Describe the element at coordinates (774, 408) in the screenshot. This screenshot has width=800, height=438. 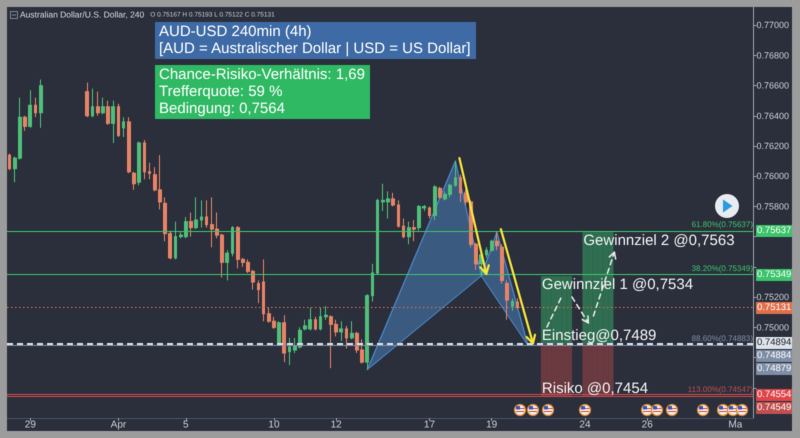
I see `annotation: 0.74549` at that location.